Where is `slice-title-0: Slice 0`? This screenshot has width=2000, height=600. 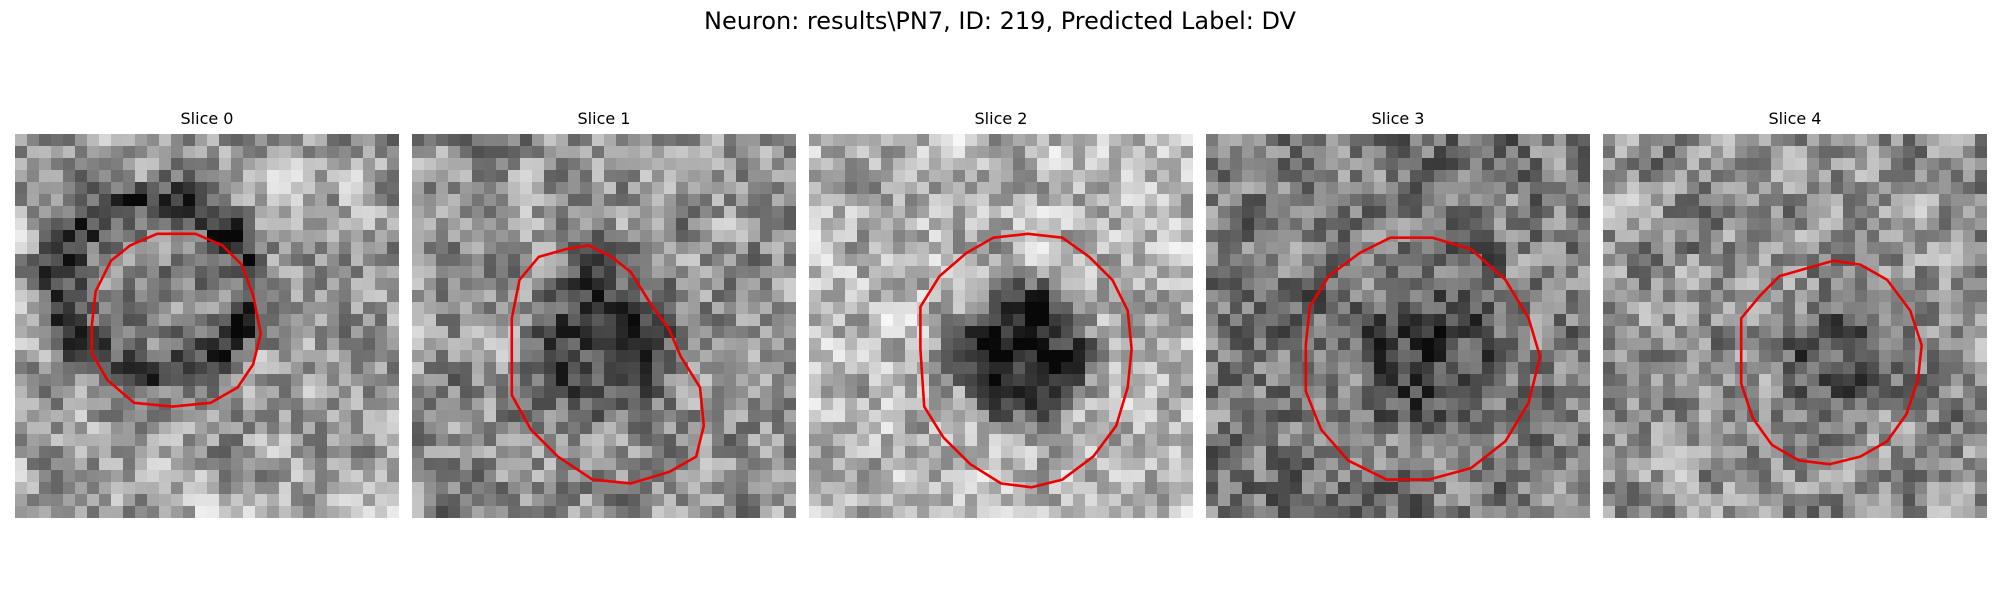
slice-title-0: Slice 0 is located at coordinates (207, 118).